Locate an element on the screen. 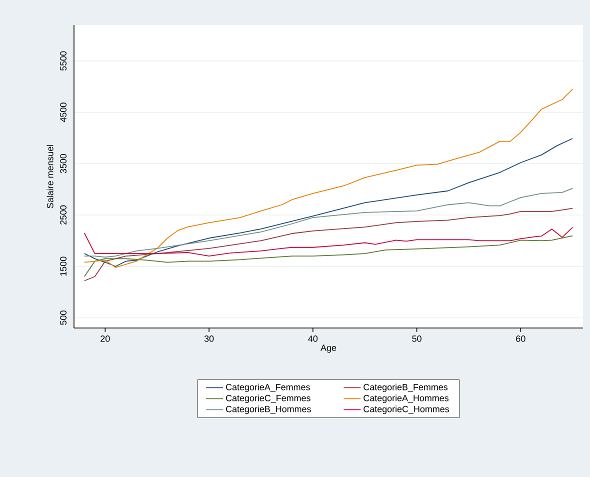 The width and height of the screenshot is (590, 477). x-tick-label: 60 is located at coordinates (521, 339).